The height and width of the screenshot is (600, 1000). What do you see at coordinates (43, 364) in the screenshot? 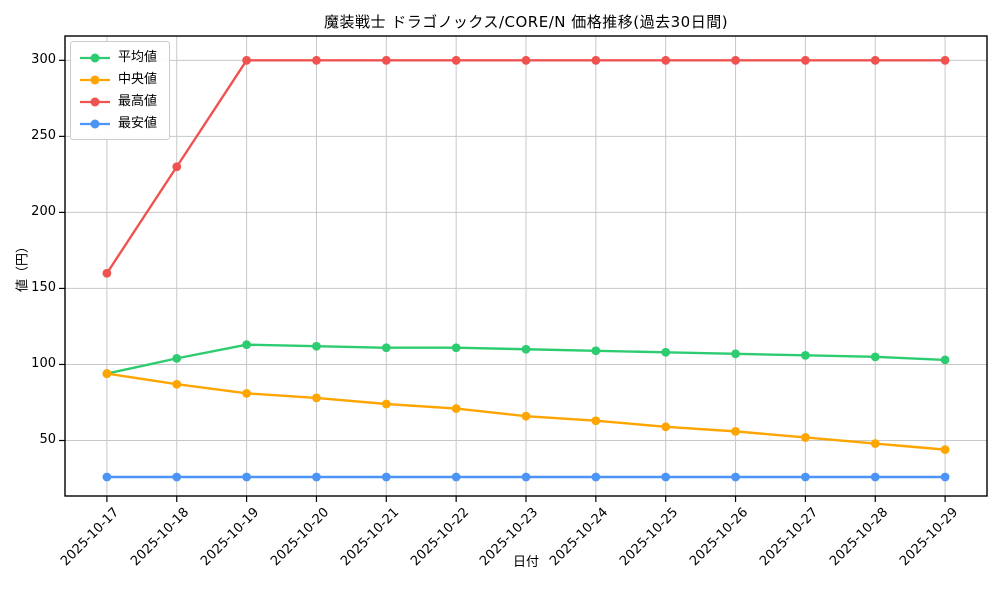
I see `y-tick-label: 100` at bounding box center [43, 364].